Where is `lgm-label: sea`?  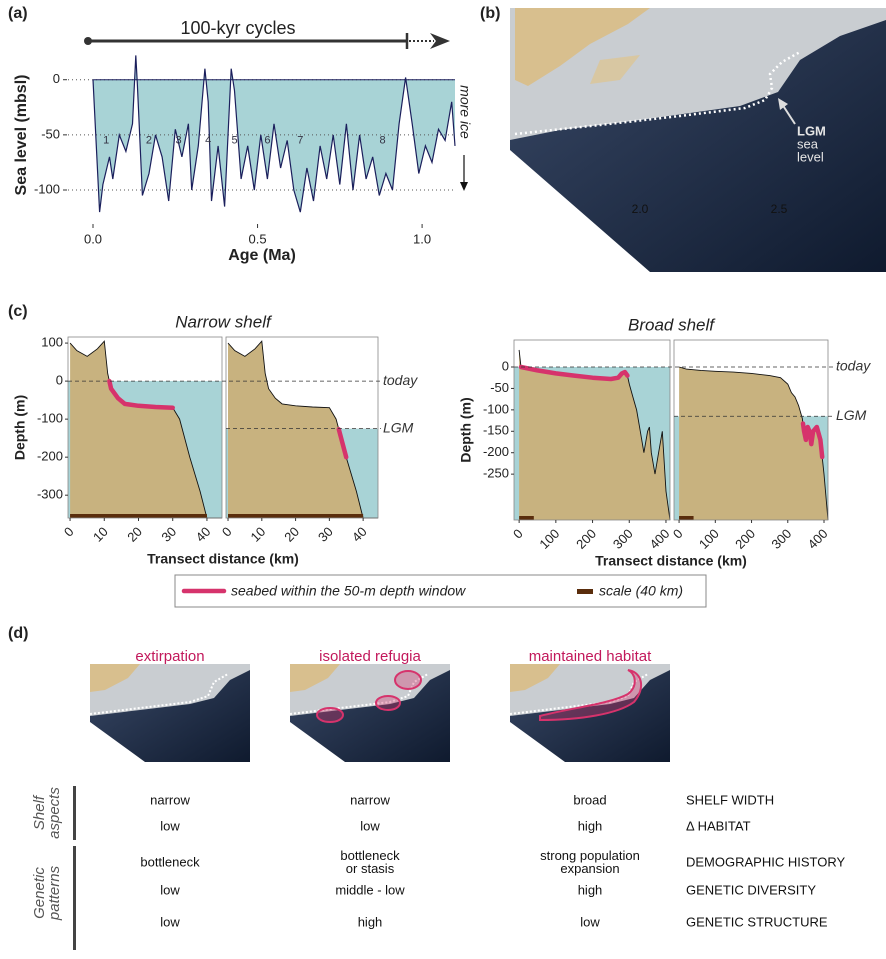 lgm-label: sea is located at coordinates (808, 143).